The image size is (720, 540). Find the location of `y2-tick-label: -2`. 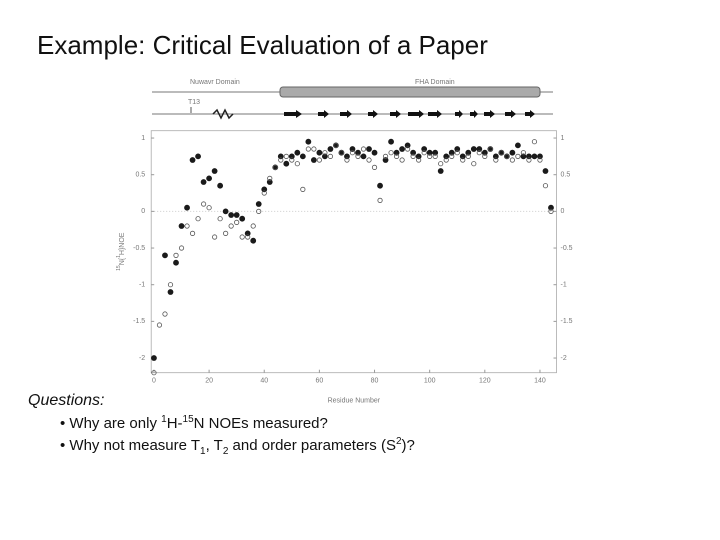

y2-tick-label: -2 is located at coordinates (564, 358).